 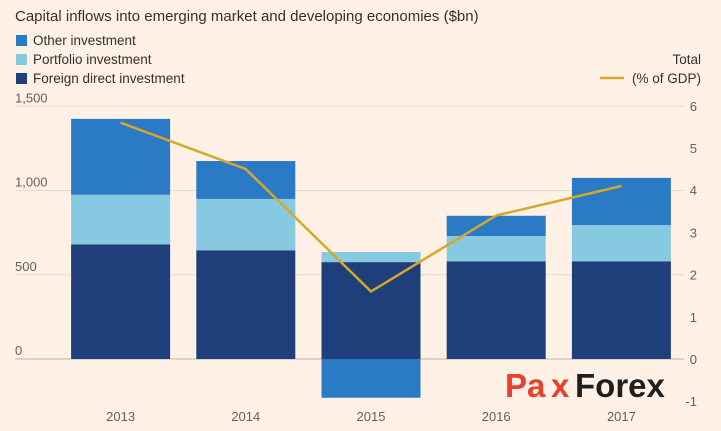 What do you see at coordinates (621, 310) in the screenshot?
I see `bar-foreign-direct-investment-2017` at bounding box center [621, 310].